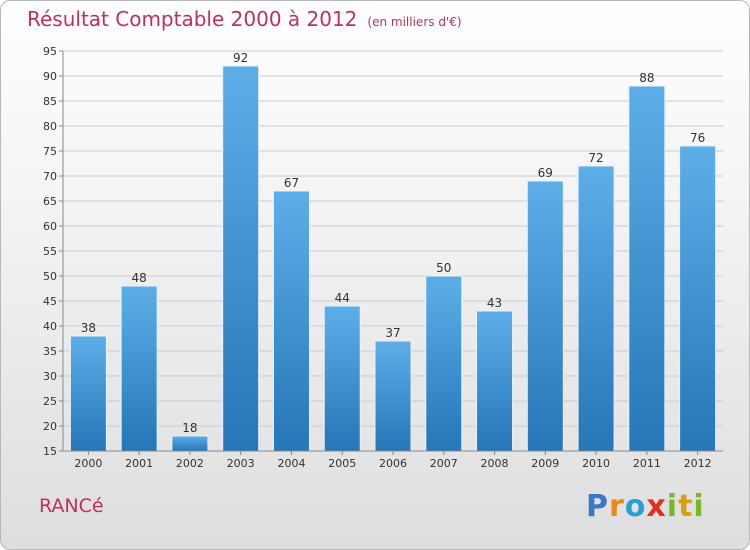  What do you see at coordinates (545, 316) in the screenshot?
I see `bar-2009` at bounding box center [545, 316].